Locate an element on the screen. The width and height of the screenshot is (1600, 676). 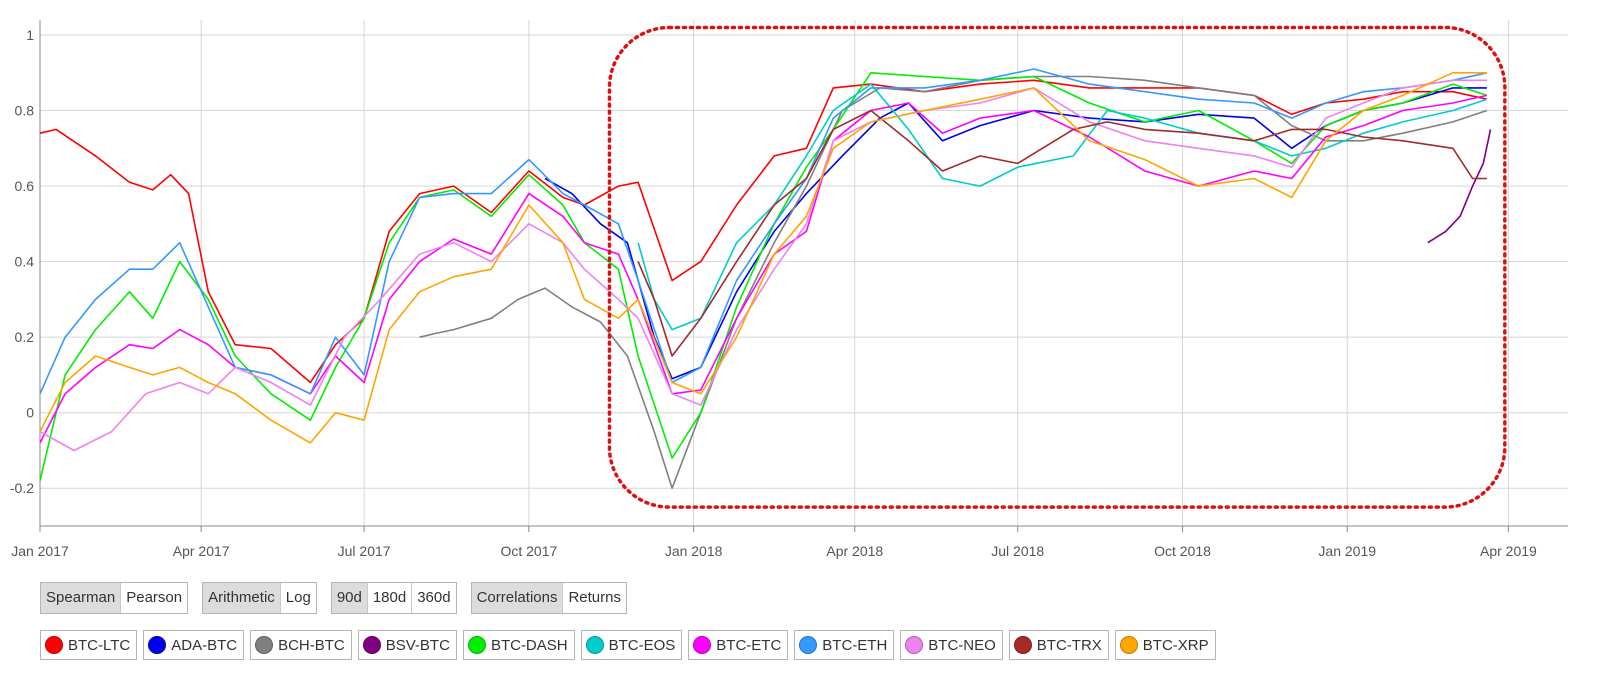
y-tick-label: 0.4 is located at coordinates (25, 262).